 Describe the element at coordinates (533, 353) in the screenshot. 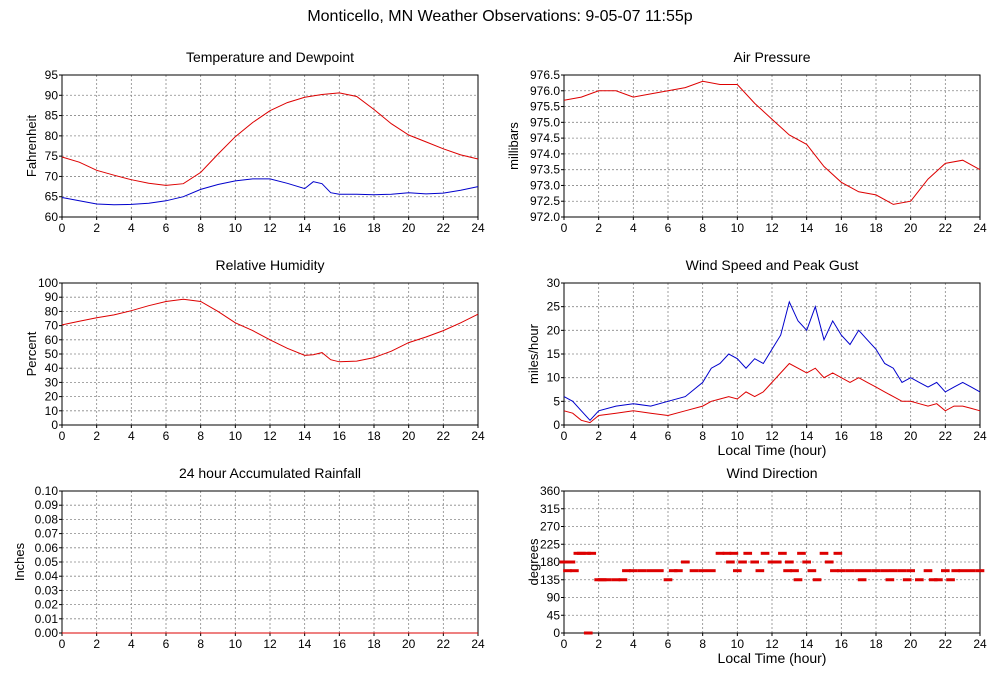

I see `y-axis-label: miles/hour` at that location.